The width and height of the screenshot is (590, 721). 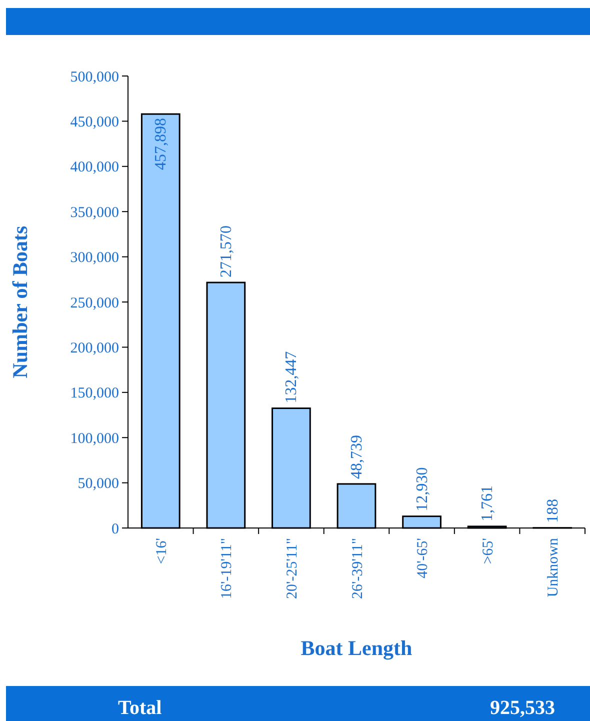 I want to click on y-tick-label: 0, so click(x=115, y=529).